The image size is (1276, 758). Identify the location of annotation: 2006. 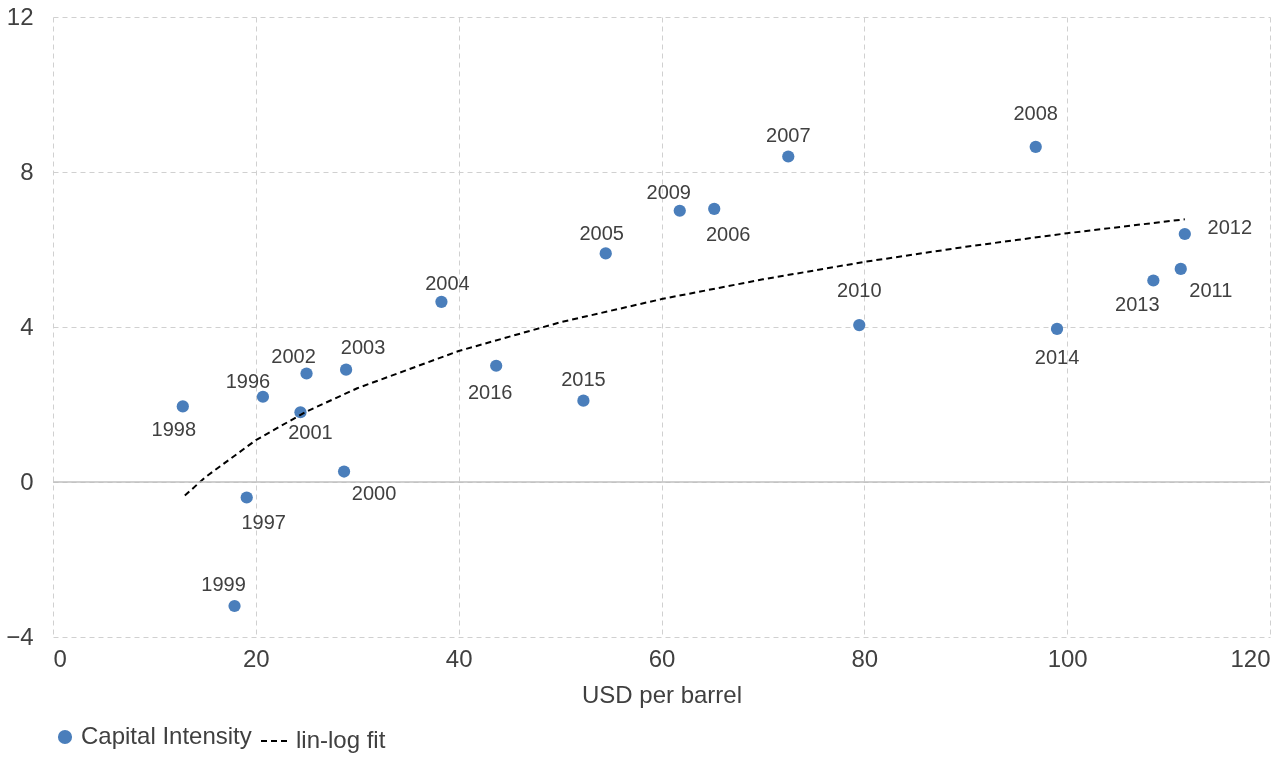
(728, 233).